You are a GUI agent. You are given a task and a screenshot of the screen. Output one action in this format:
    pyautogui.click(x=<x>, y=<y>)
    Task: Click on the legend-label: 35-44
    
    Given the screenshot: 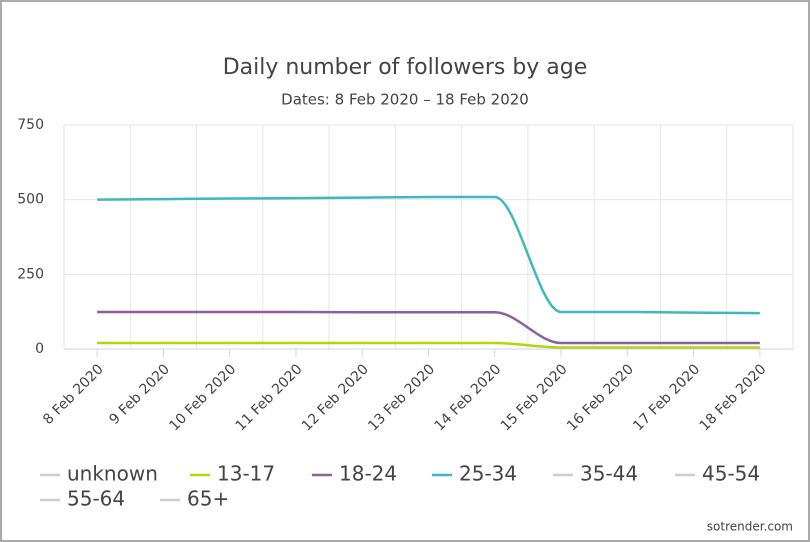 What is the action you would take?
    pyautogui.click(x=609, y=474)
    